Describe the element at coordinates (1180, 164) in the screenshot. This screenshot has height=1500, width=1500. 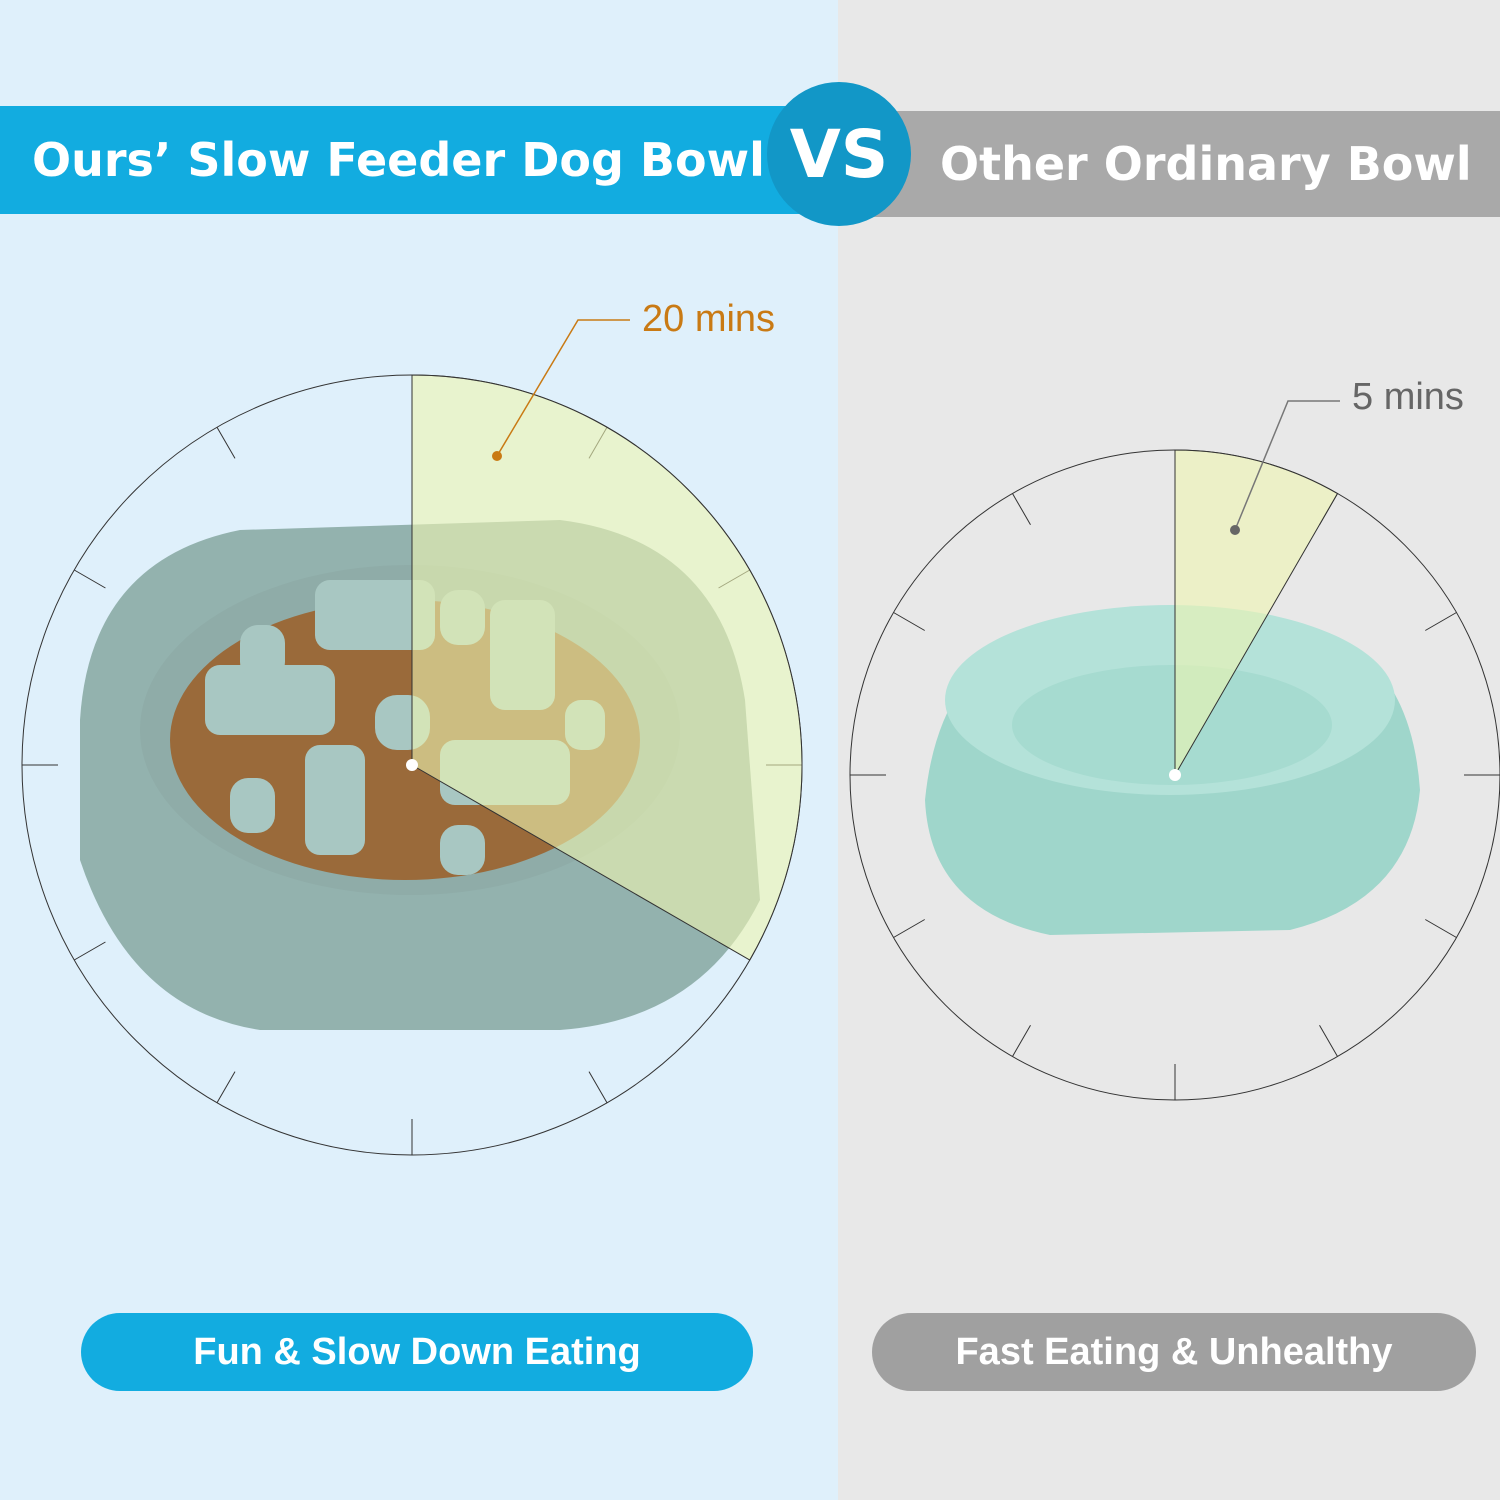
I see `right-title-banner: Other Ordinary Bowl` at that location.